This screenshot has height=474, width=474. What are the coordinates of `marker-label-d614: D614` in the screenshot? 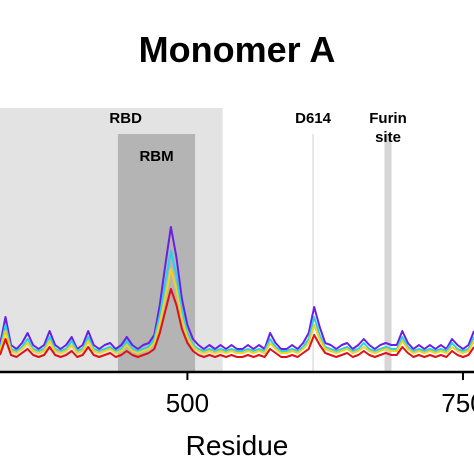 It's located at (313, 118).